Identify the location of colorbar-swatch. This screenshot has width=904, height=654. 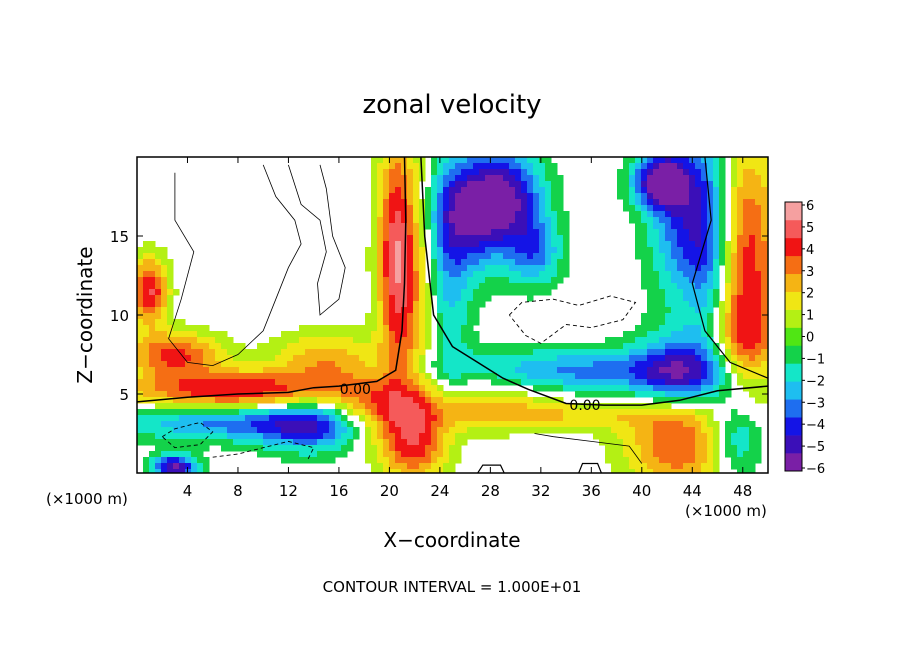
(793, 318).